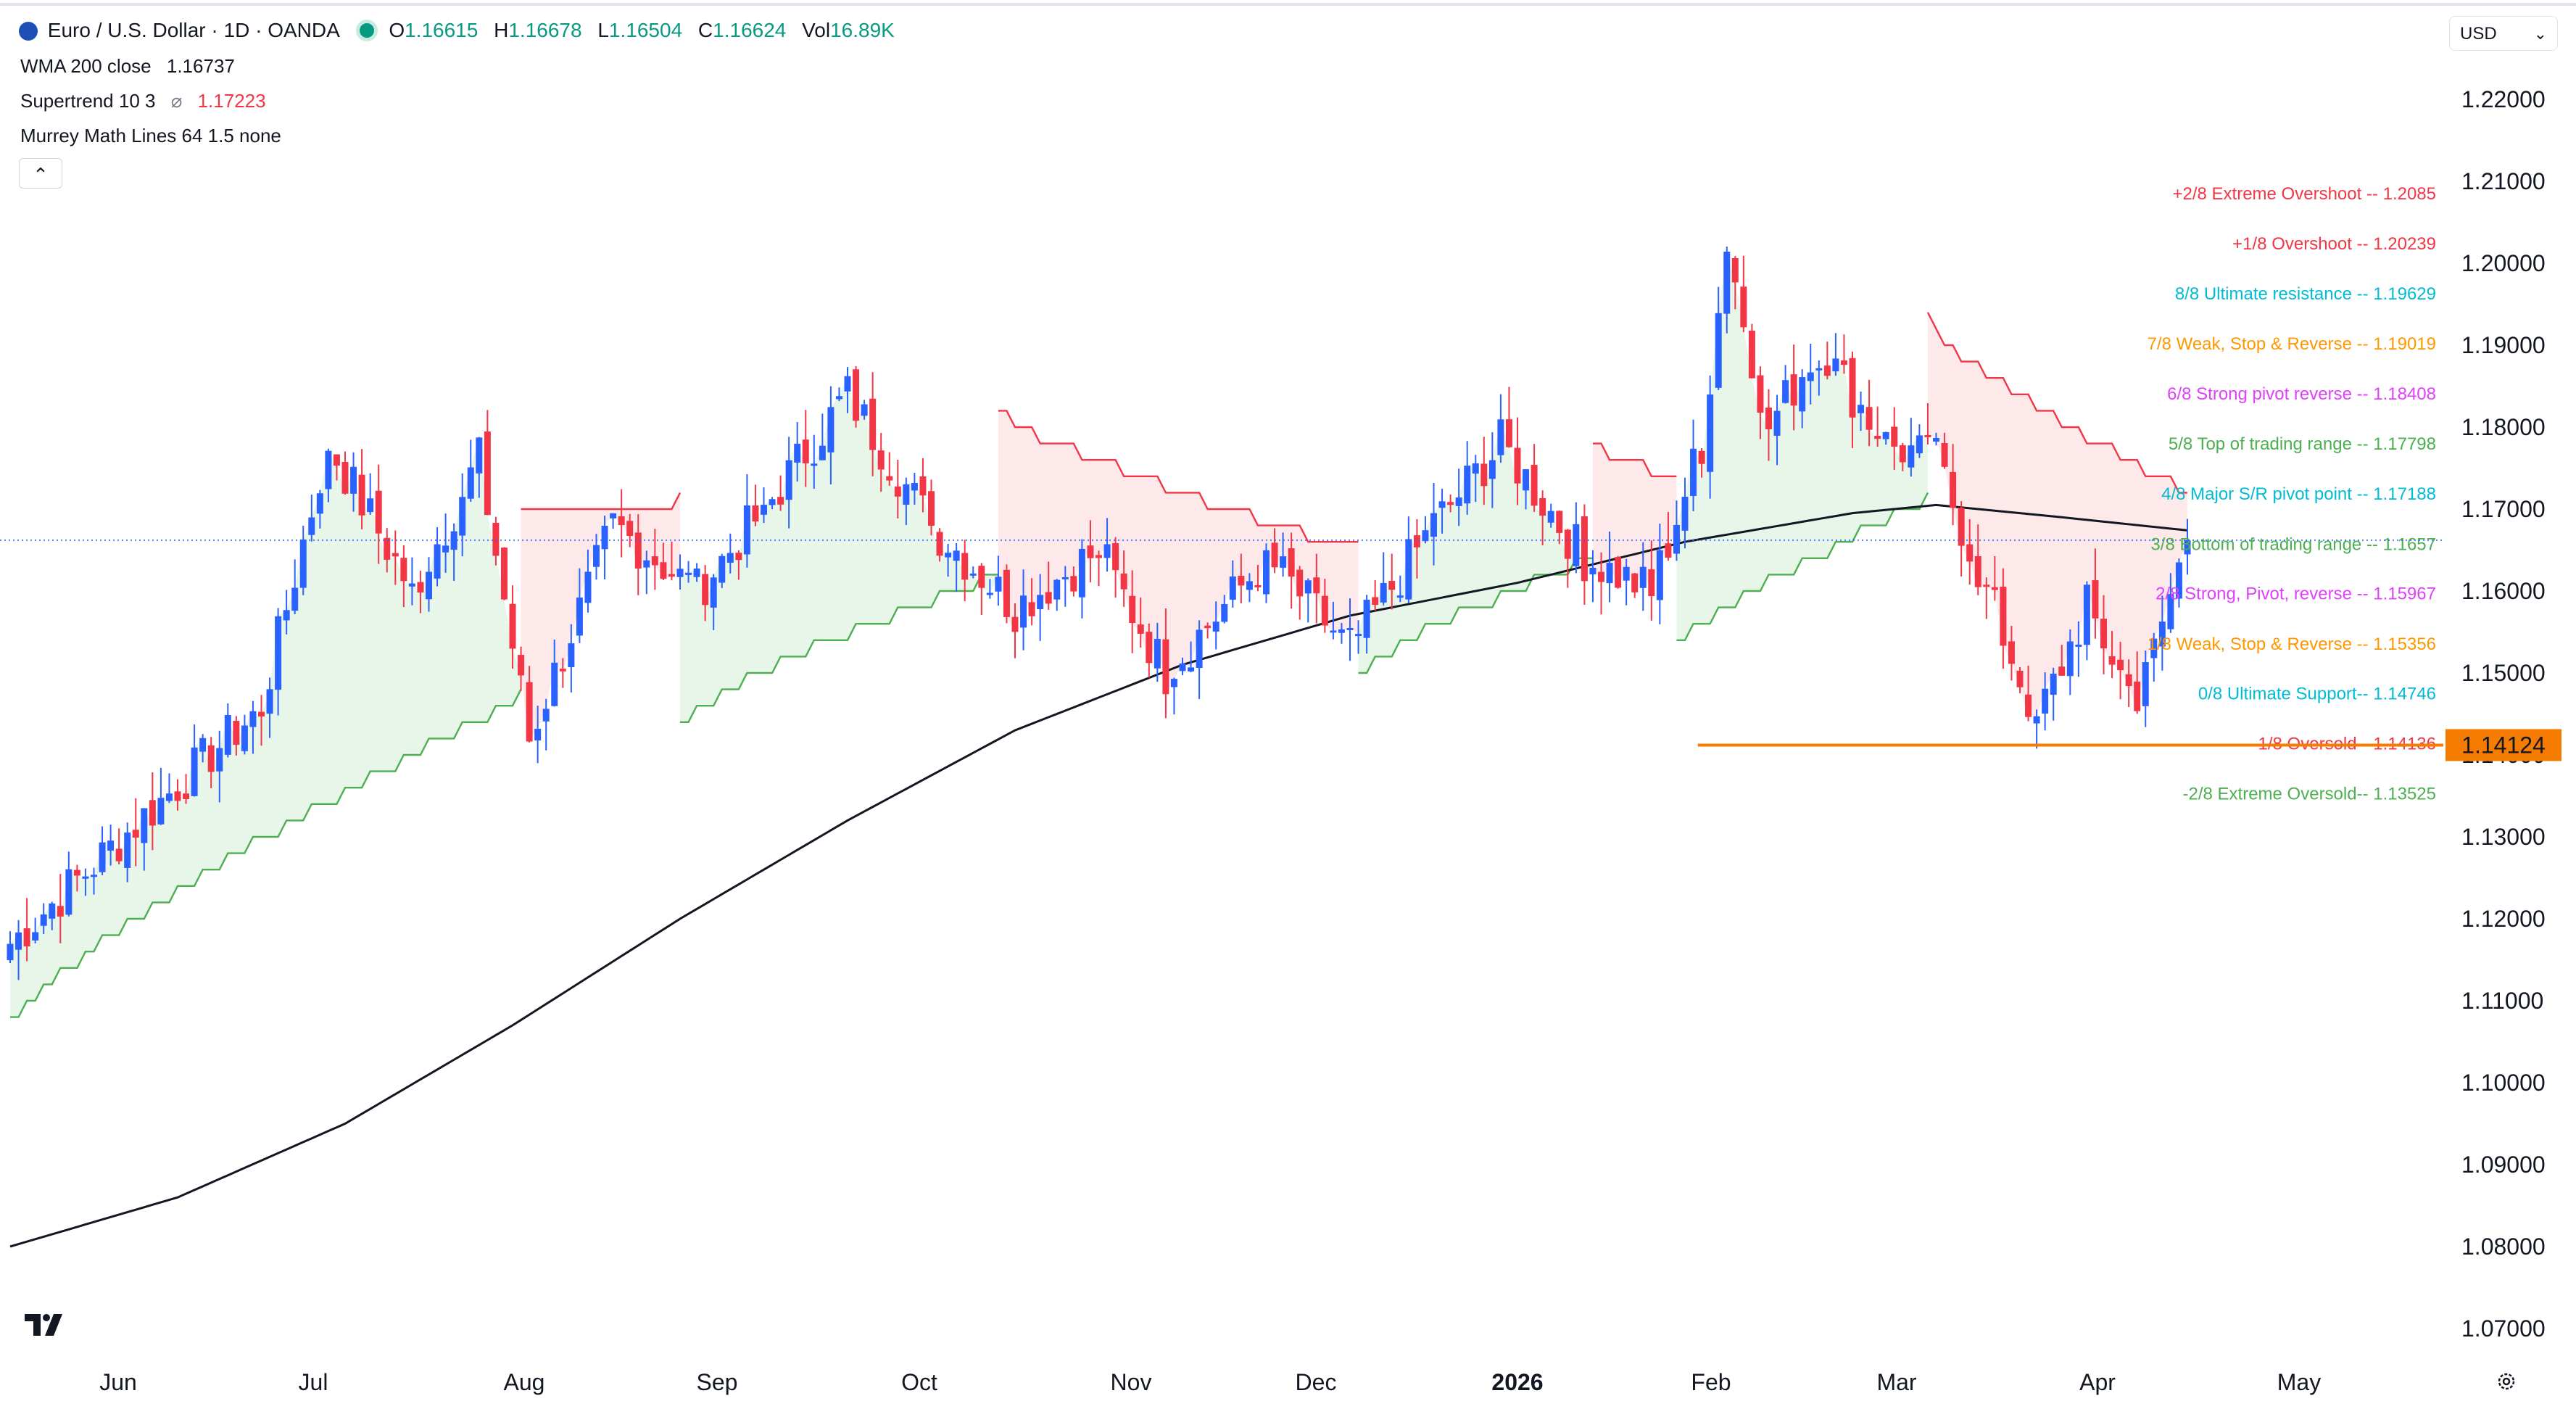 This screenshot has width=2576, height=1409. Describe the element at coordinates (193, 30) in the screenshot. I see `symbol-title: Euro / U.S. Dollar · 1D · OANDA` at that location.